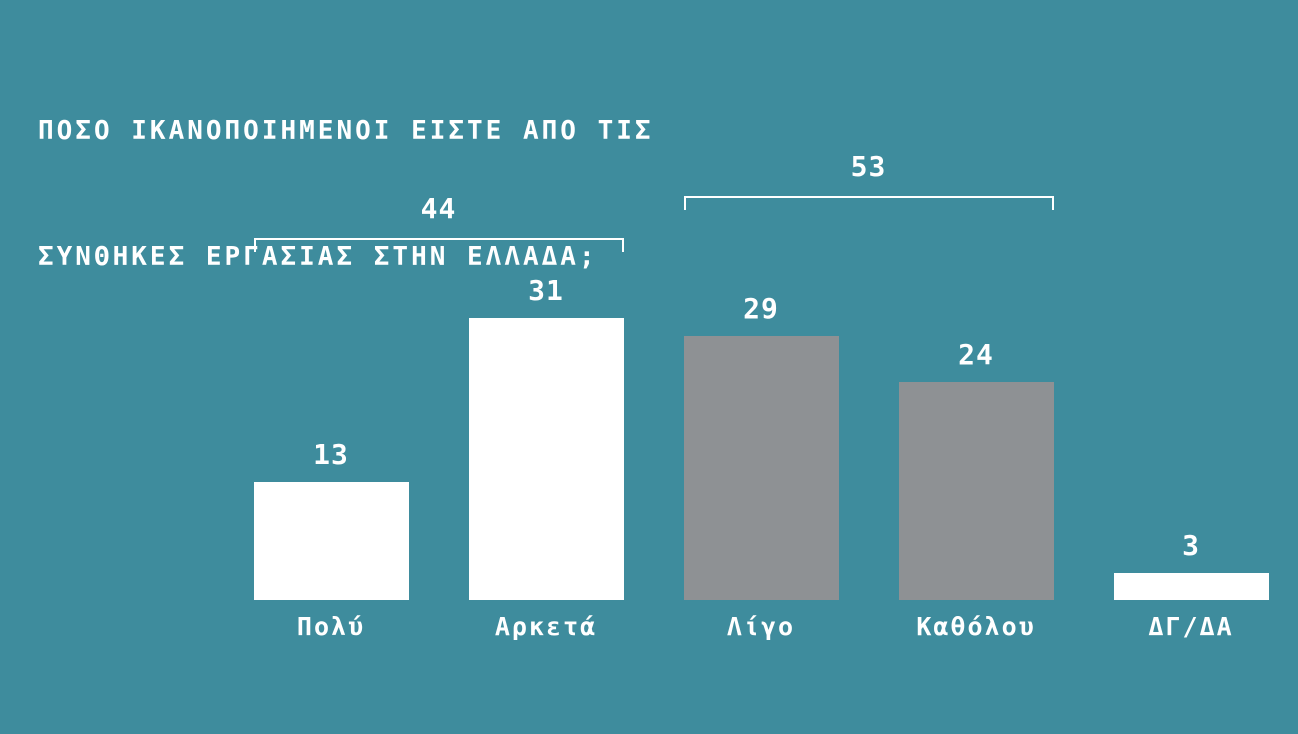 This screenshot has height=734, width=1298. Describe the element at coordinates (331, 540) in the screenshot. I see `bar-Πολύ` at that location.